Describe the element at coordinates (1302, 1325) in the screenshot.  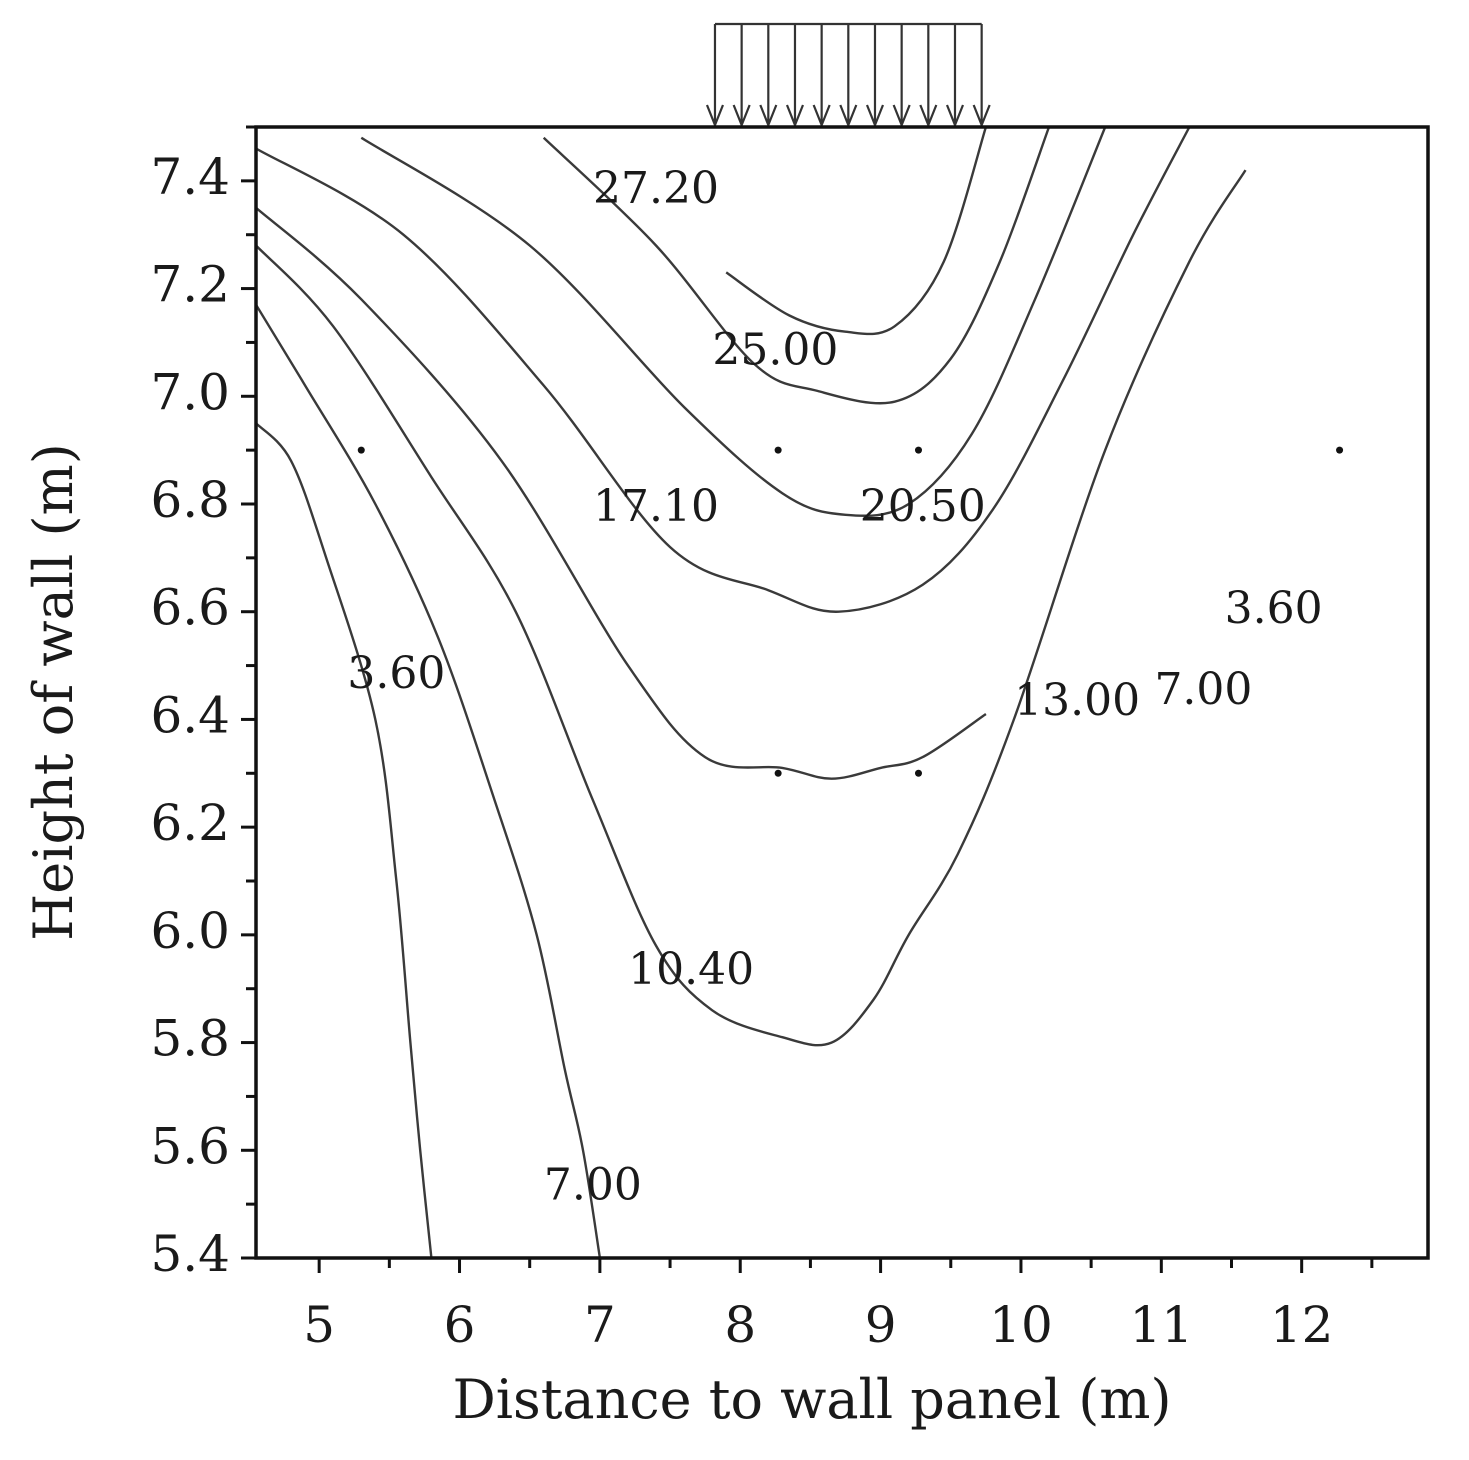
I see `x-tick-label: 12` at that location.